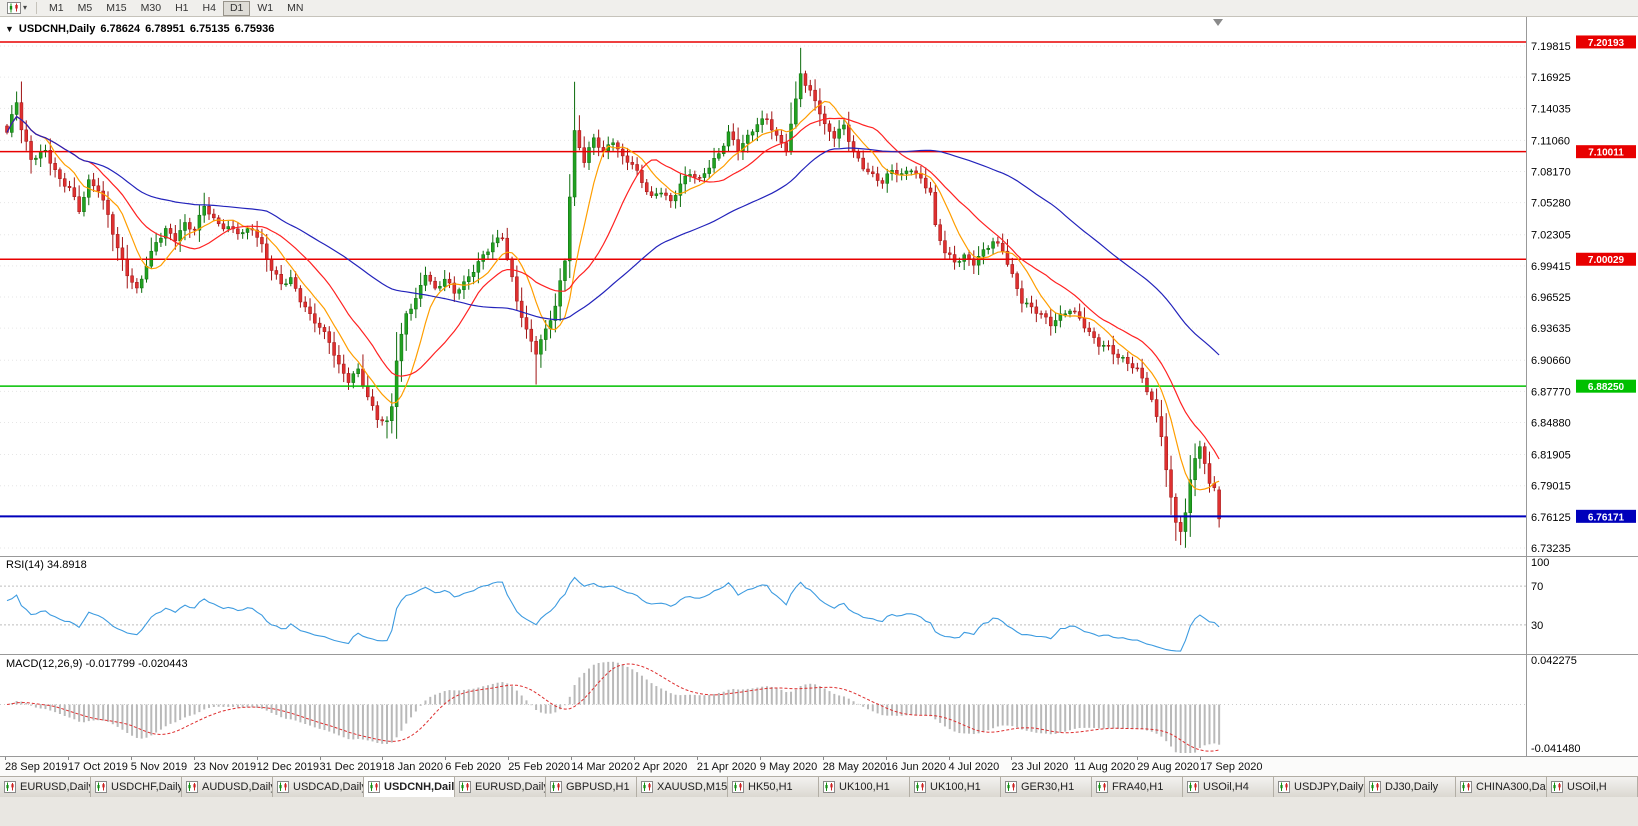 The height and width of the screenshot is (826, 1638). I want to click on rsi-line, so click(613, 614).